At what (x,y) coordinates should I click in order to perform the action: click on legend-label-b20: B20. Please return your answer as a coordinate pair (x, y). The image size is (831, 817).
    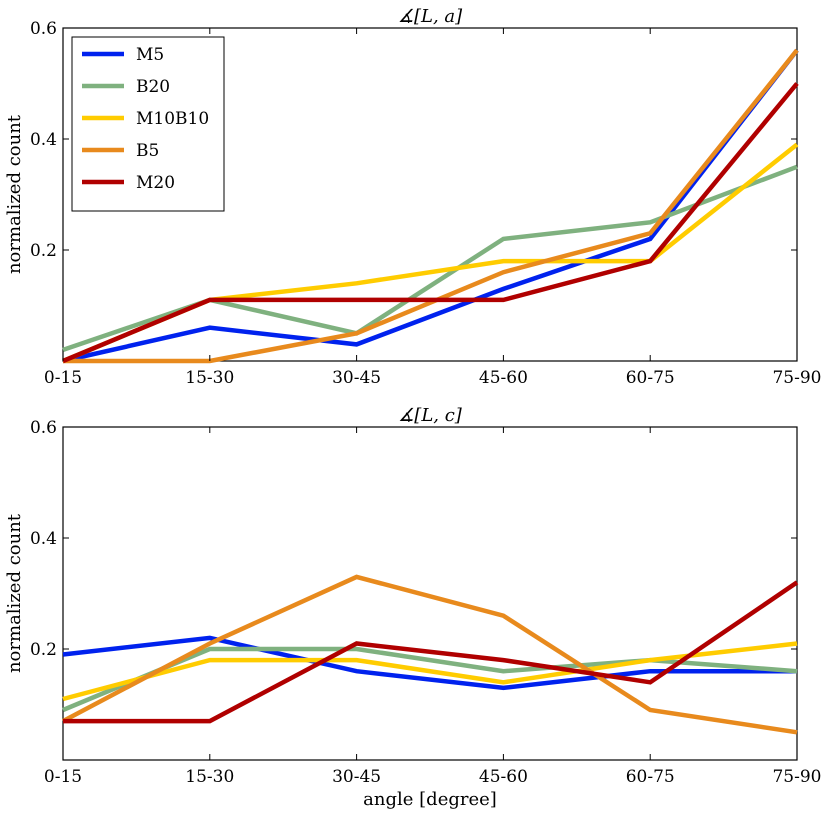
    Looking at the image, I should click on (153, 87).